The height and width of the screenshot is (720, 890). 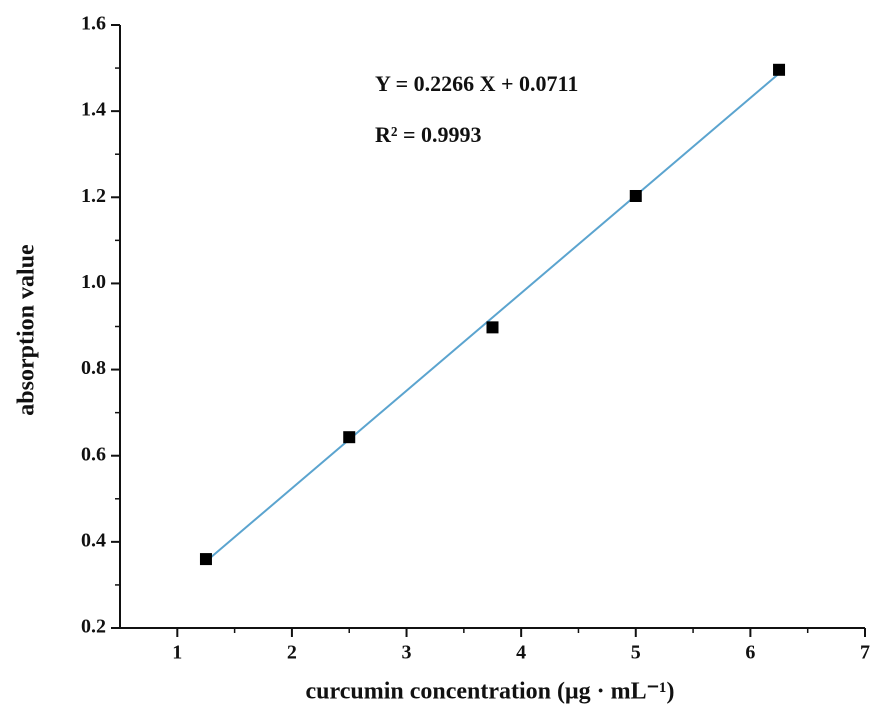 I want to click on y-tick-label: 0.8, so click(x=93, y=368).